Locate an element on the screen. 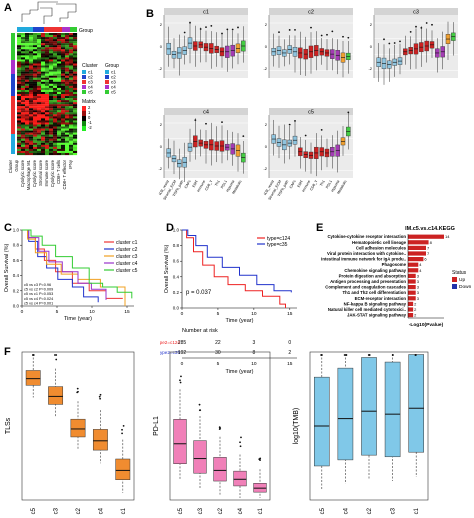  x-tick-label: 5 is located at coordinates (57, 312).